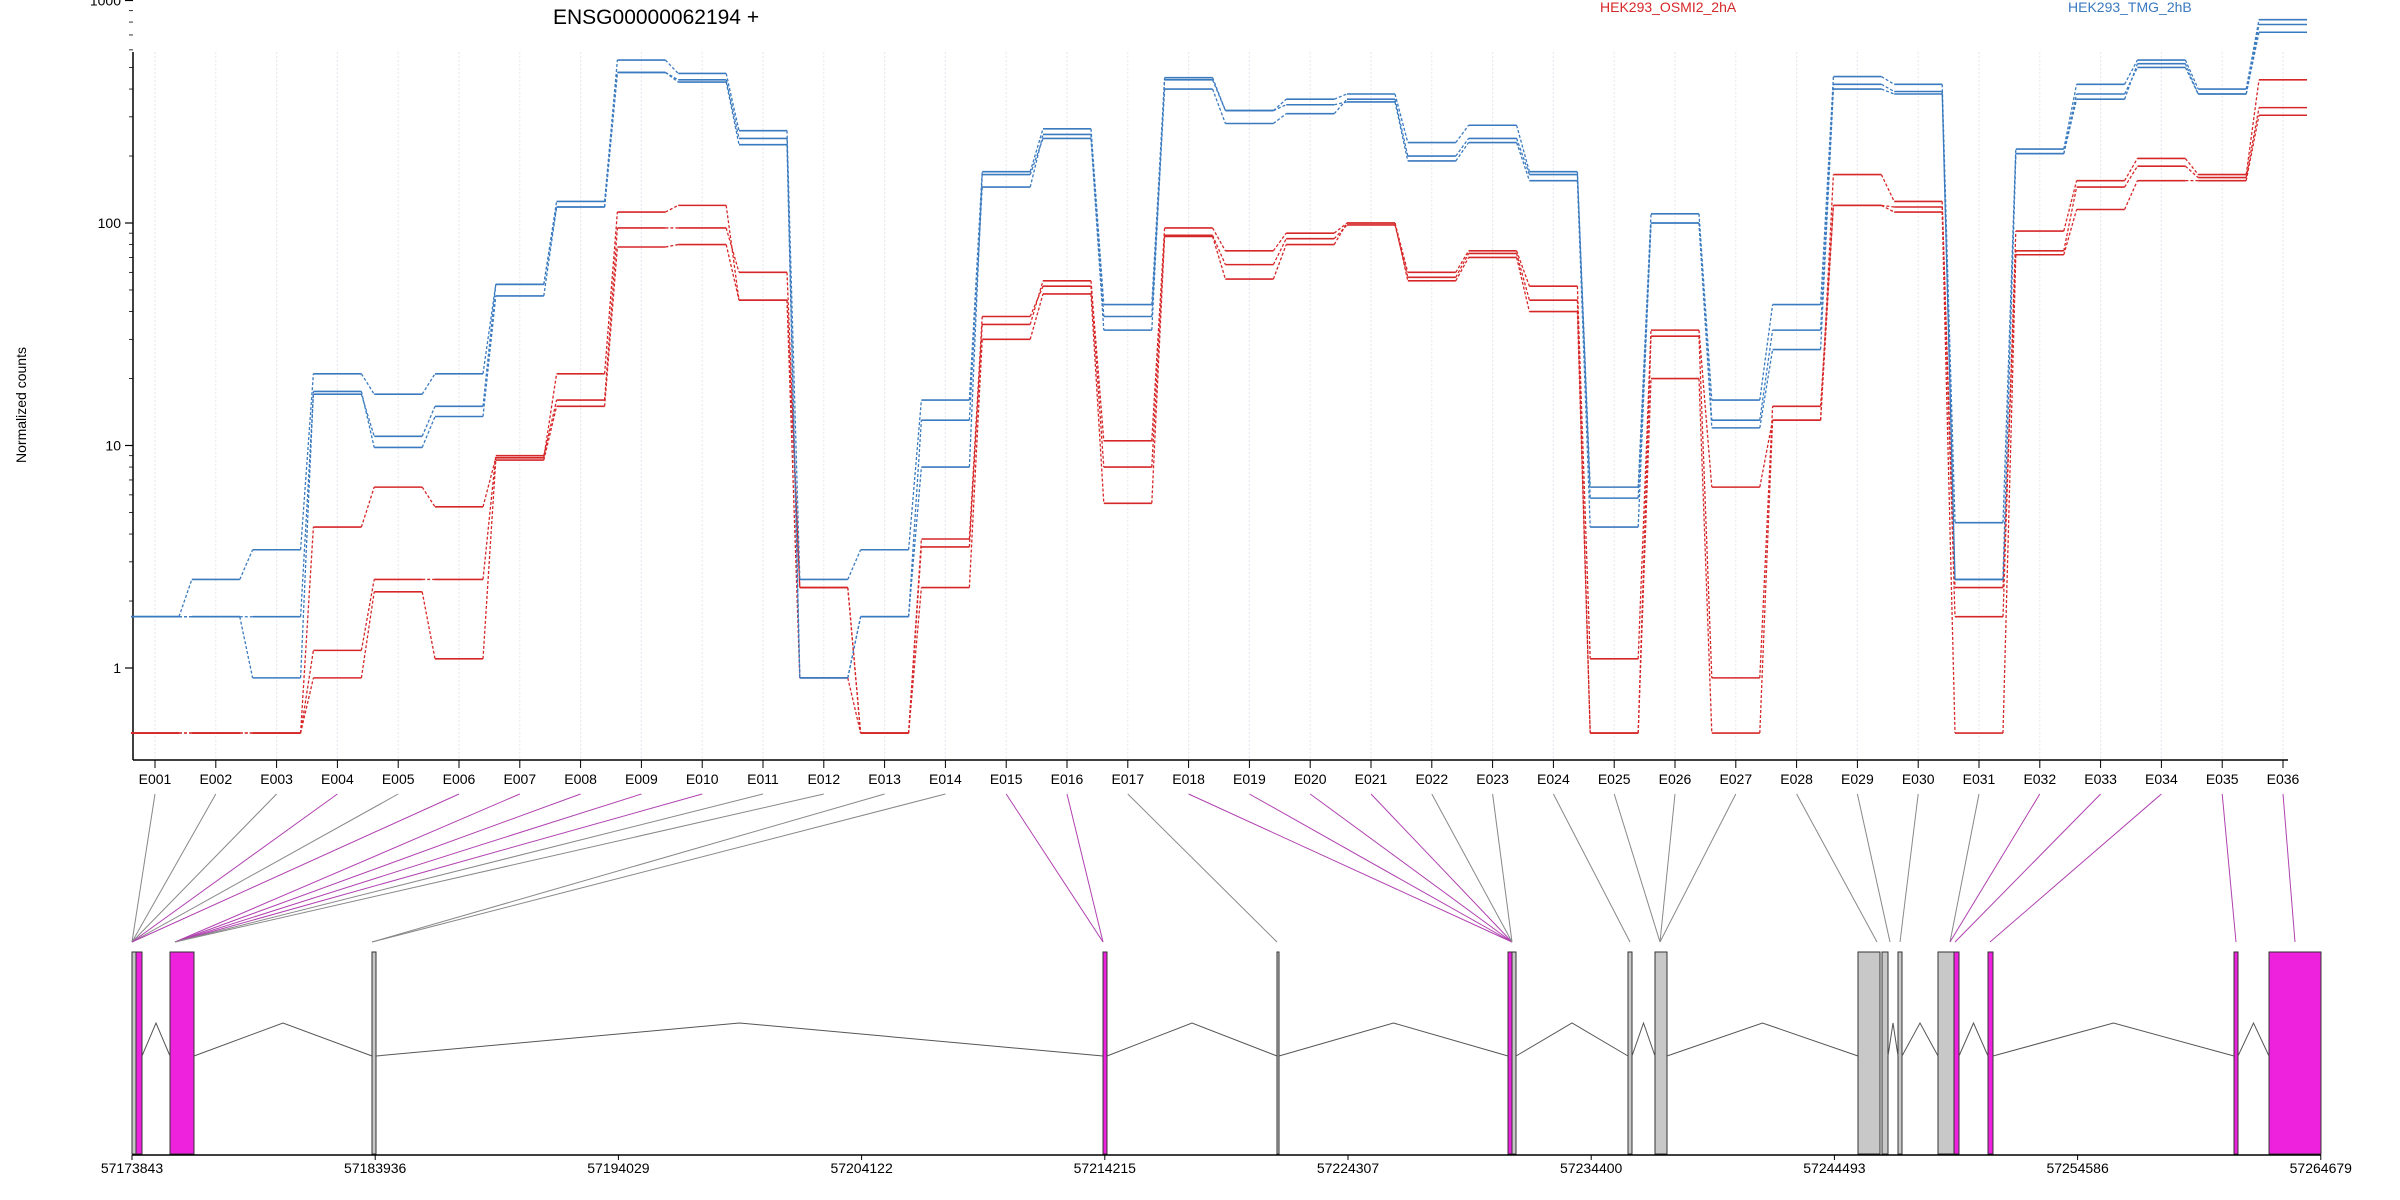  I want to click on y-tick-label: 10, so click(113, 446).